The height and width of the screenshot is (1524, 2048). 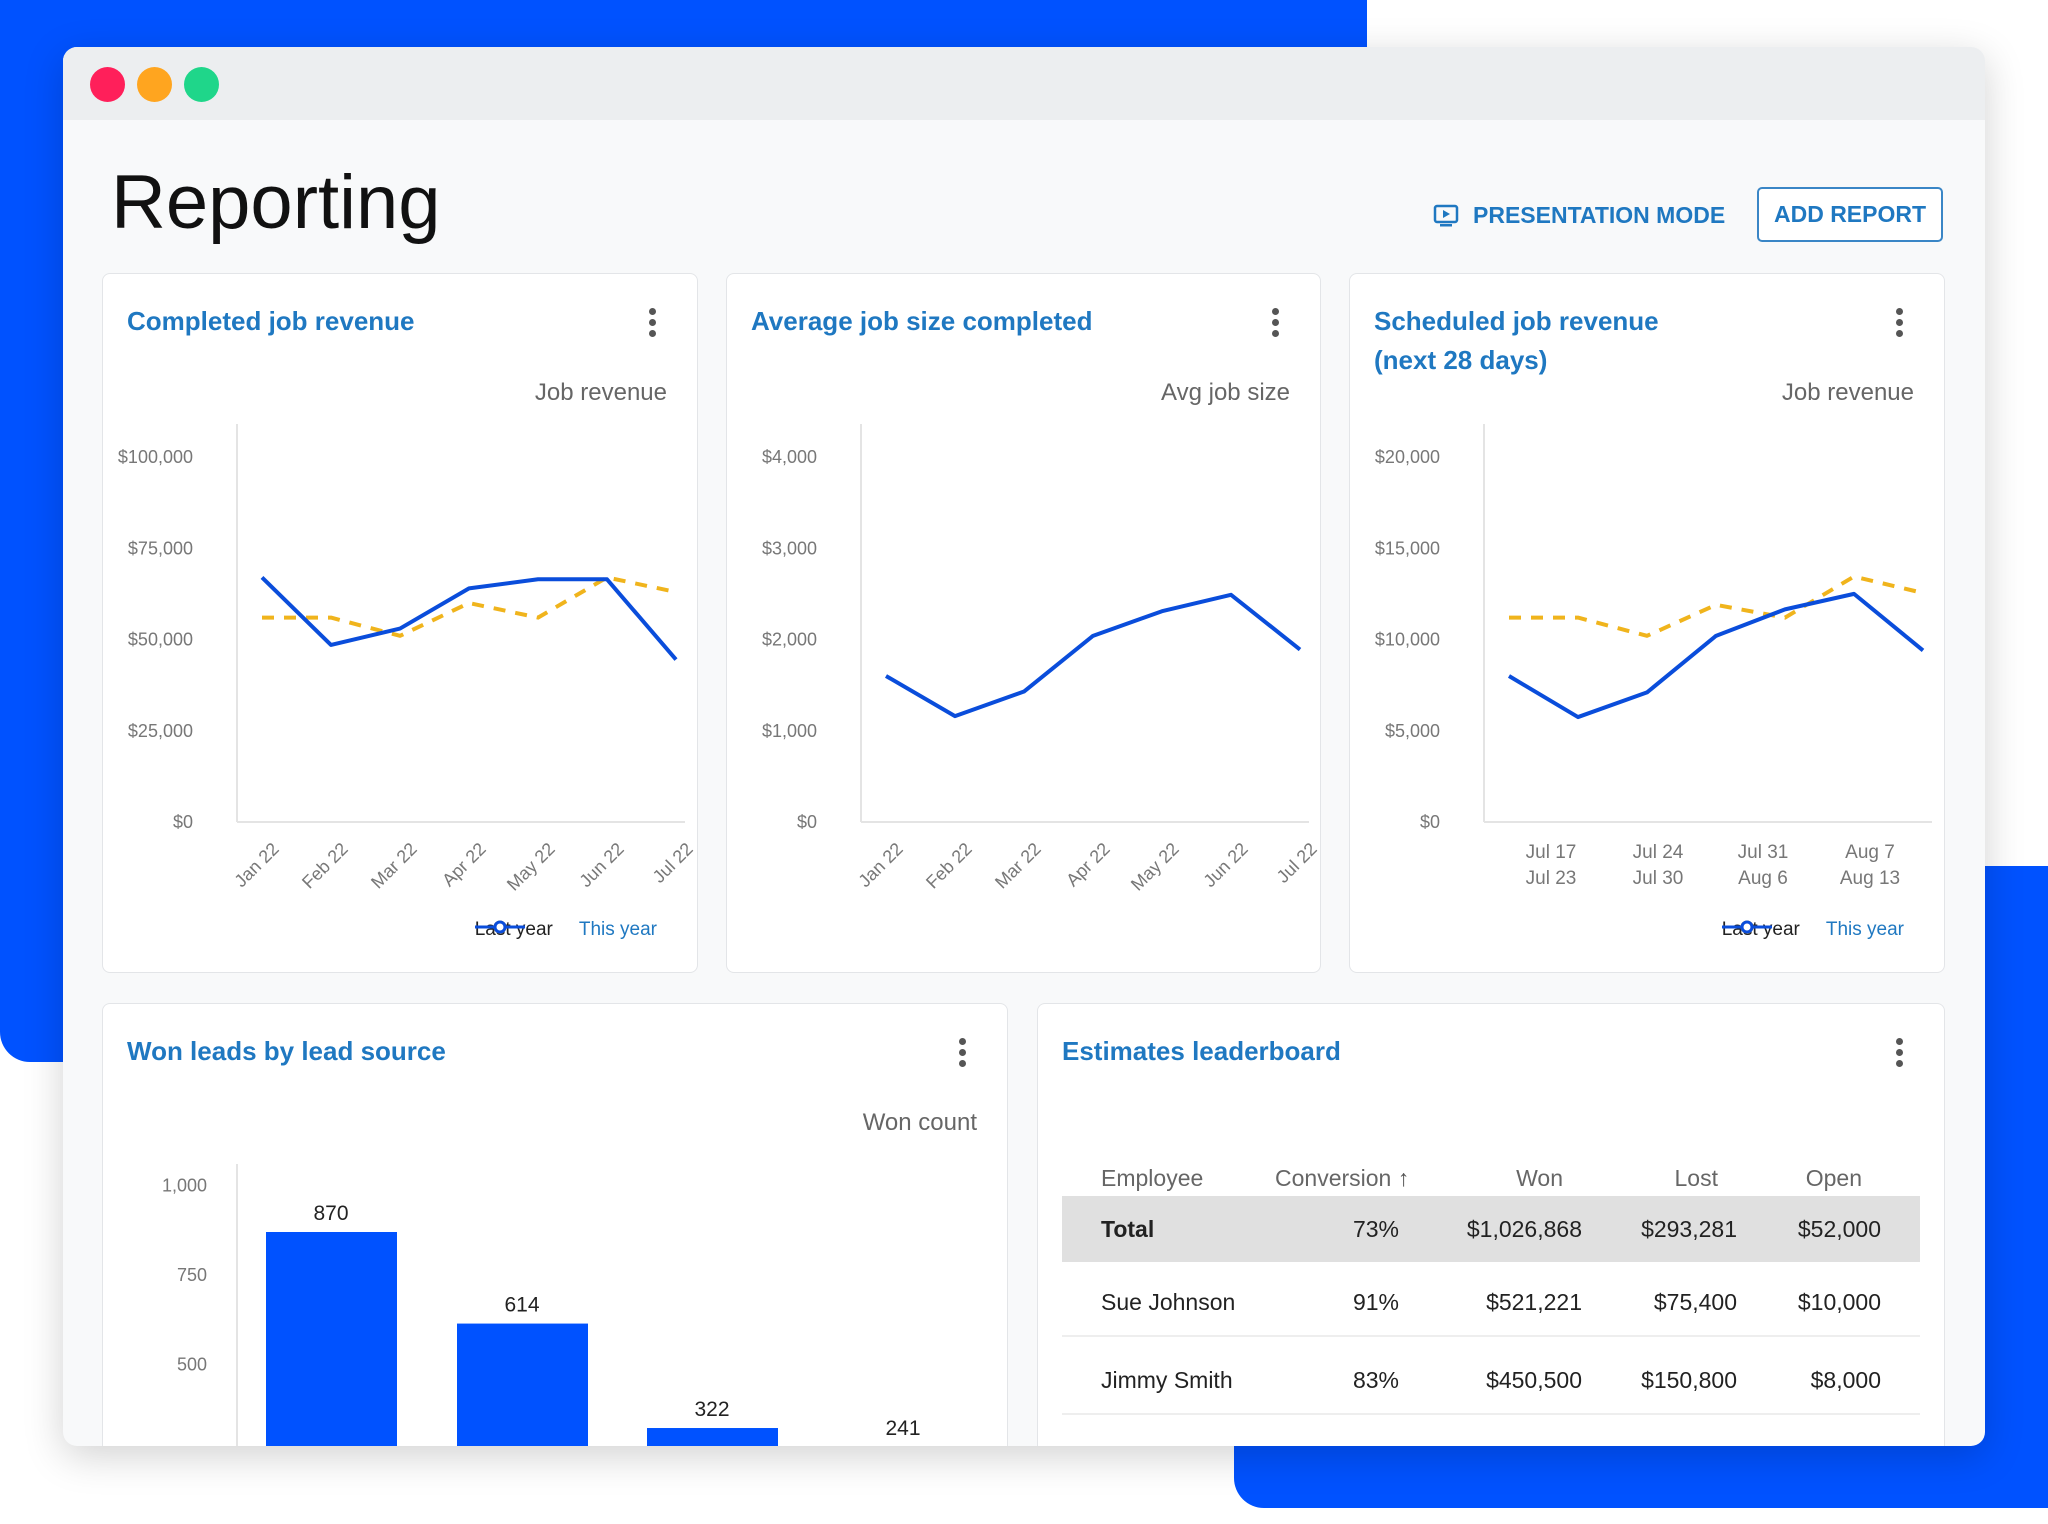 I want to click on x-tick-label: Aug 7, so click(x=1870, y=852).